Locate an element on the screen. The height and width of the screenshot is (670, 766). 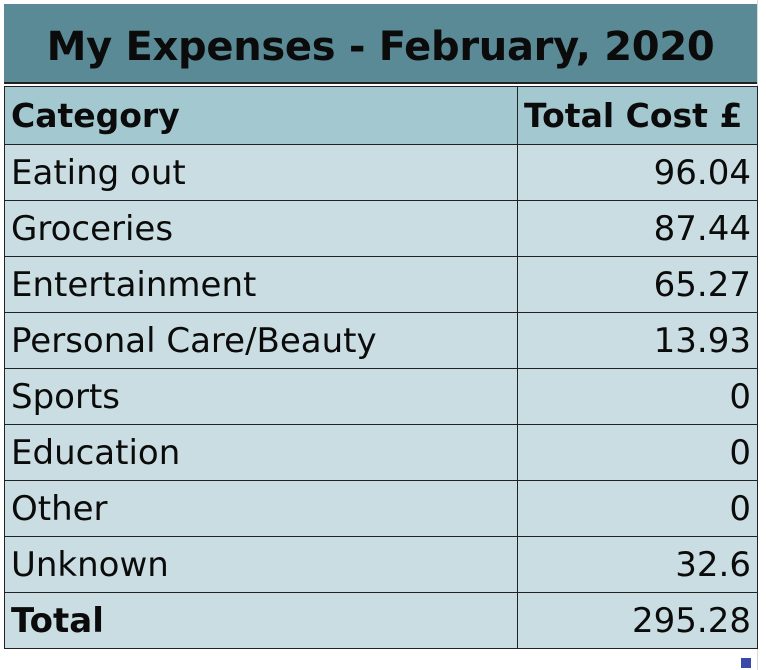
header-row: Category Total Cost £ is located at coordinates (381, 115).